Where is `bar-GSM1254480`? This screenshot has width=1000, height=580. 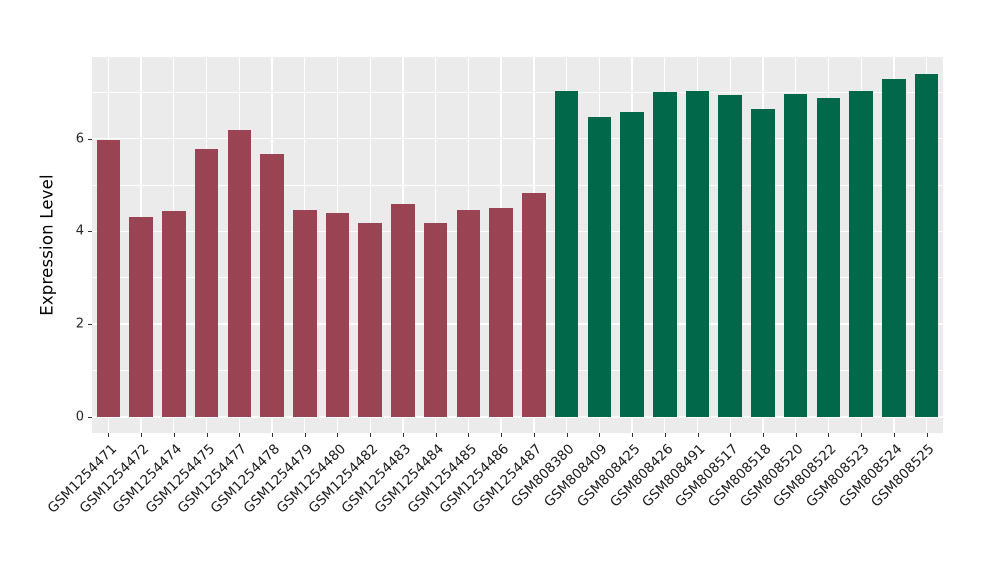
bar-GSM1254480 is located at coordinates (337, 314).